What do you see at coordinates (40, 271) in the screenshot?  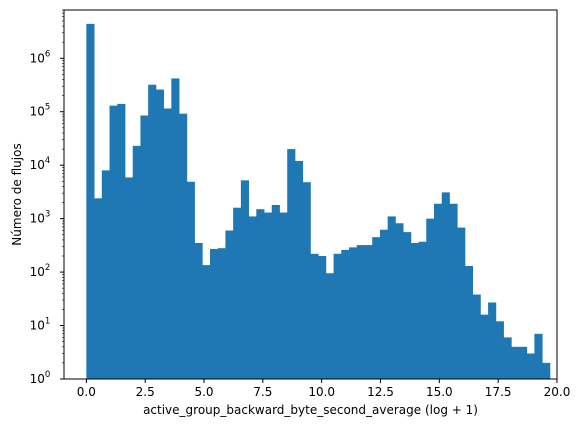 I see `y-tick-label: 10²` at bounding box center [40, 271].